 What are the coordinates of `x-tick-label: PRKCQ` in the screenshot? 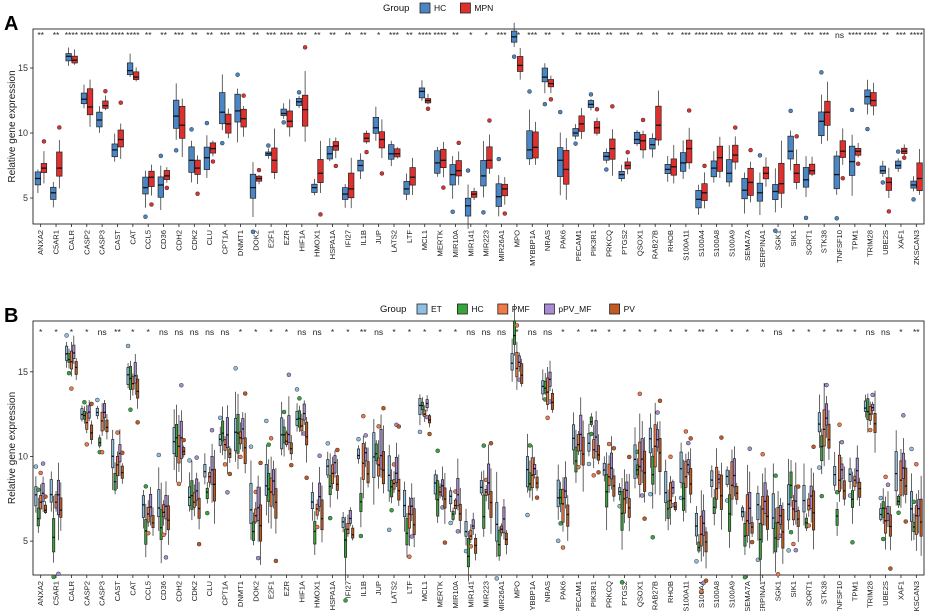 It's located at (609, 594).